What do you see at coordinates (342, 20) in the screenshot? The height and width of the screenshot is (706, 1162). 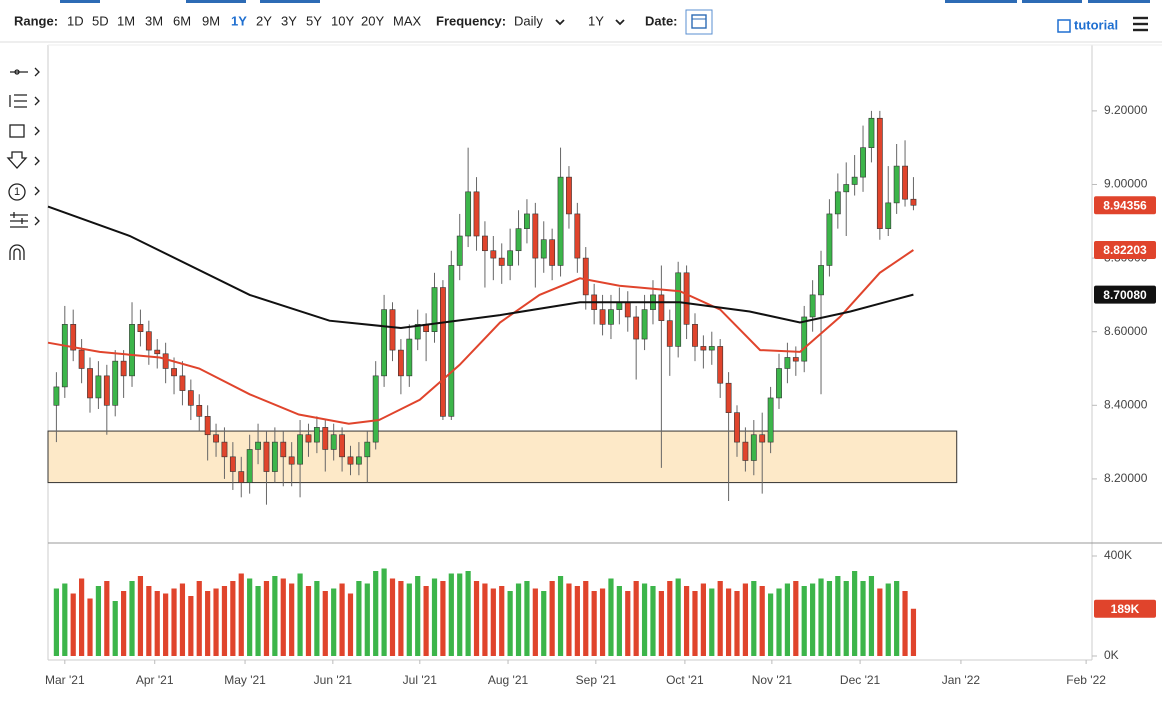 I see `range-button: 10Y` at bounding box center [342, 20].